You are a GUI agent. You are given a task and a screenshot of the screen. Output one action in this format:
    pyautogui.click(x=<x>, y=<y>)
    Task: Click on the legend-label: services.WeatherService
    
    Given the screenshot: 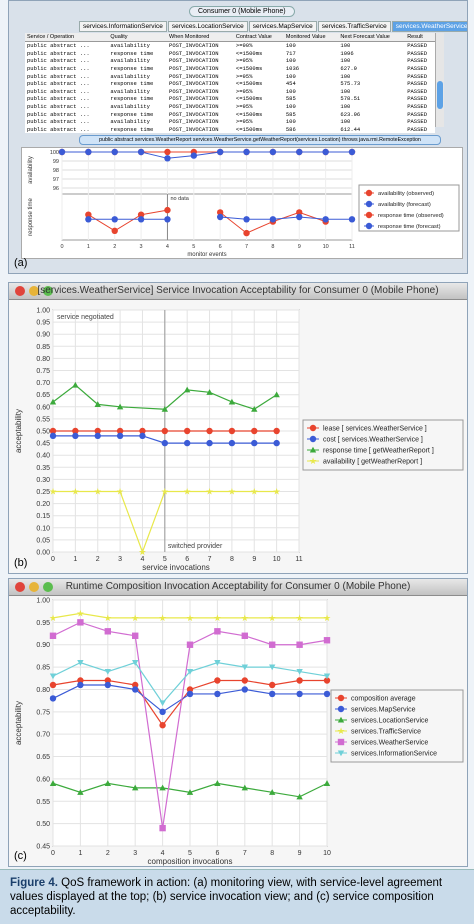 What is the action you would take?
    pyautogui.click(x=389, y=743)
    